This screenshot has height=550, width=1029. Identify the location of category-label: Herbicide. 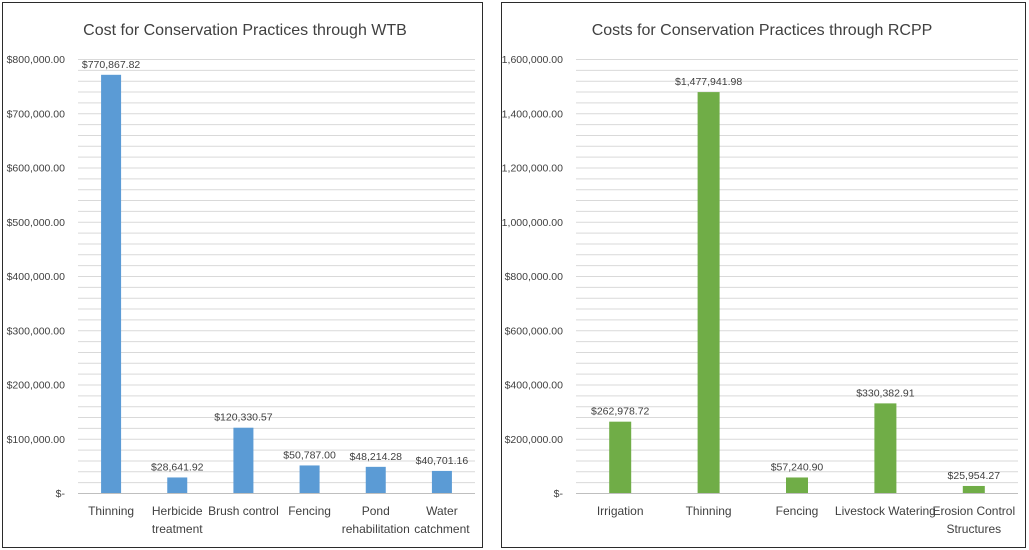
(177, 511).